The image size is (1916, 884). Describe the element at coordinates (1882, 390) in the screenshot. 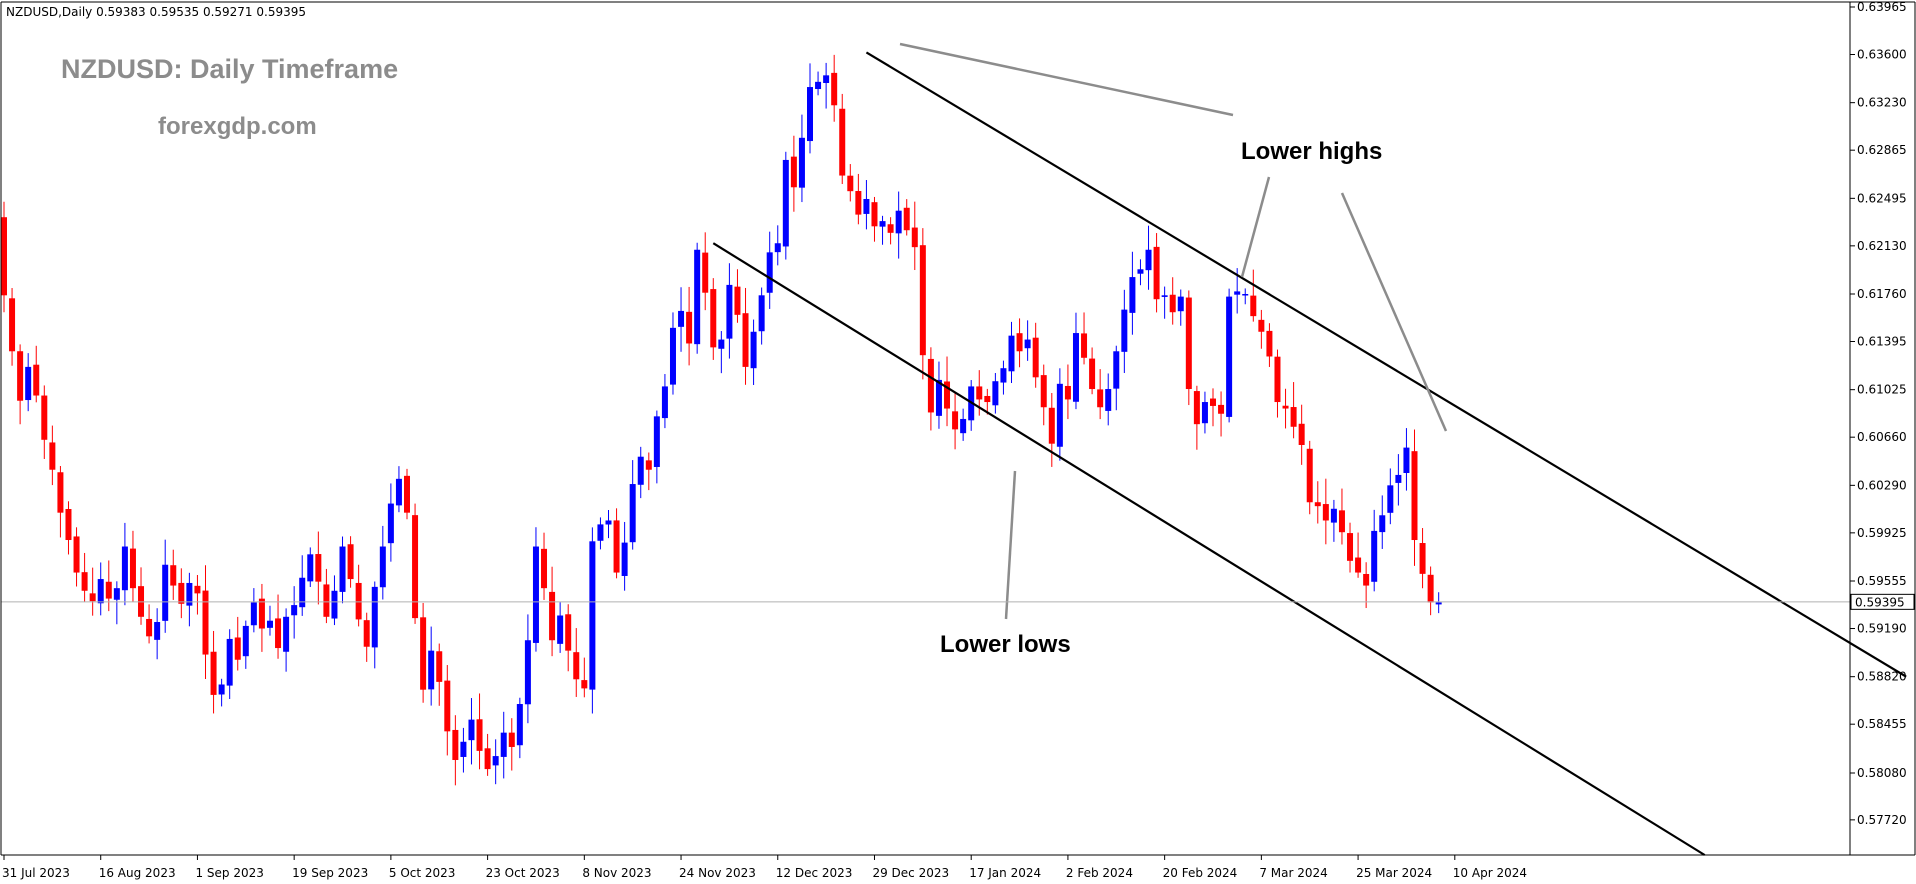

I see `price-tick-label: 0.61025` at that location.